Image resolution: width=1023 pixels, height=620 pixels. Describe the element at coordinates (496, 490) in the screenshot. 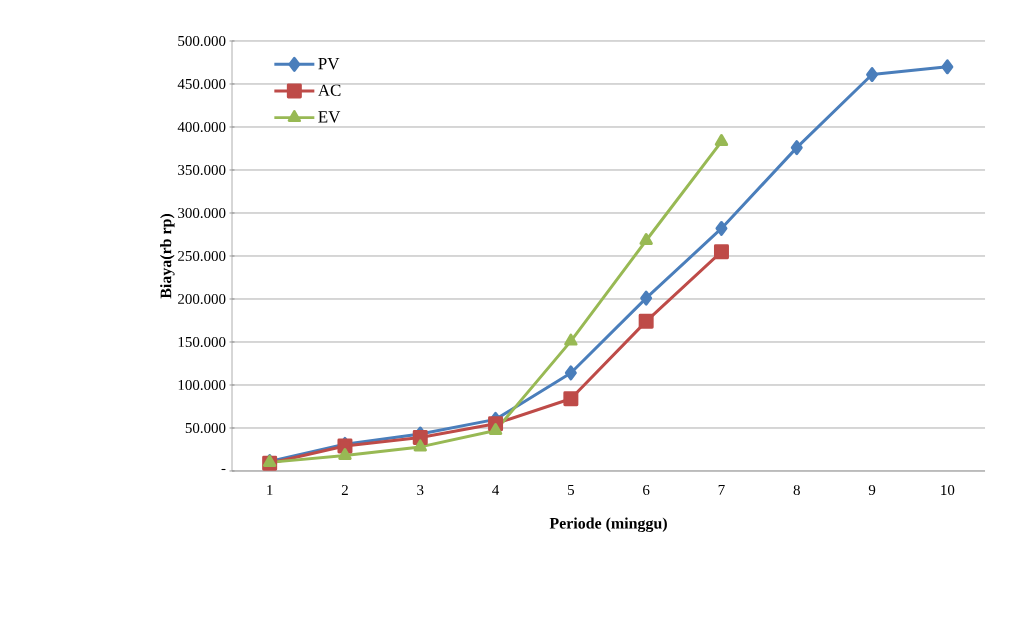

I see `x-tick-label: 4` at that location.